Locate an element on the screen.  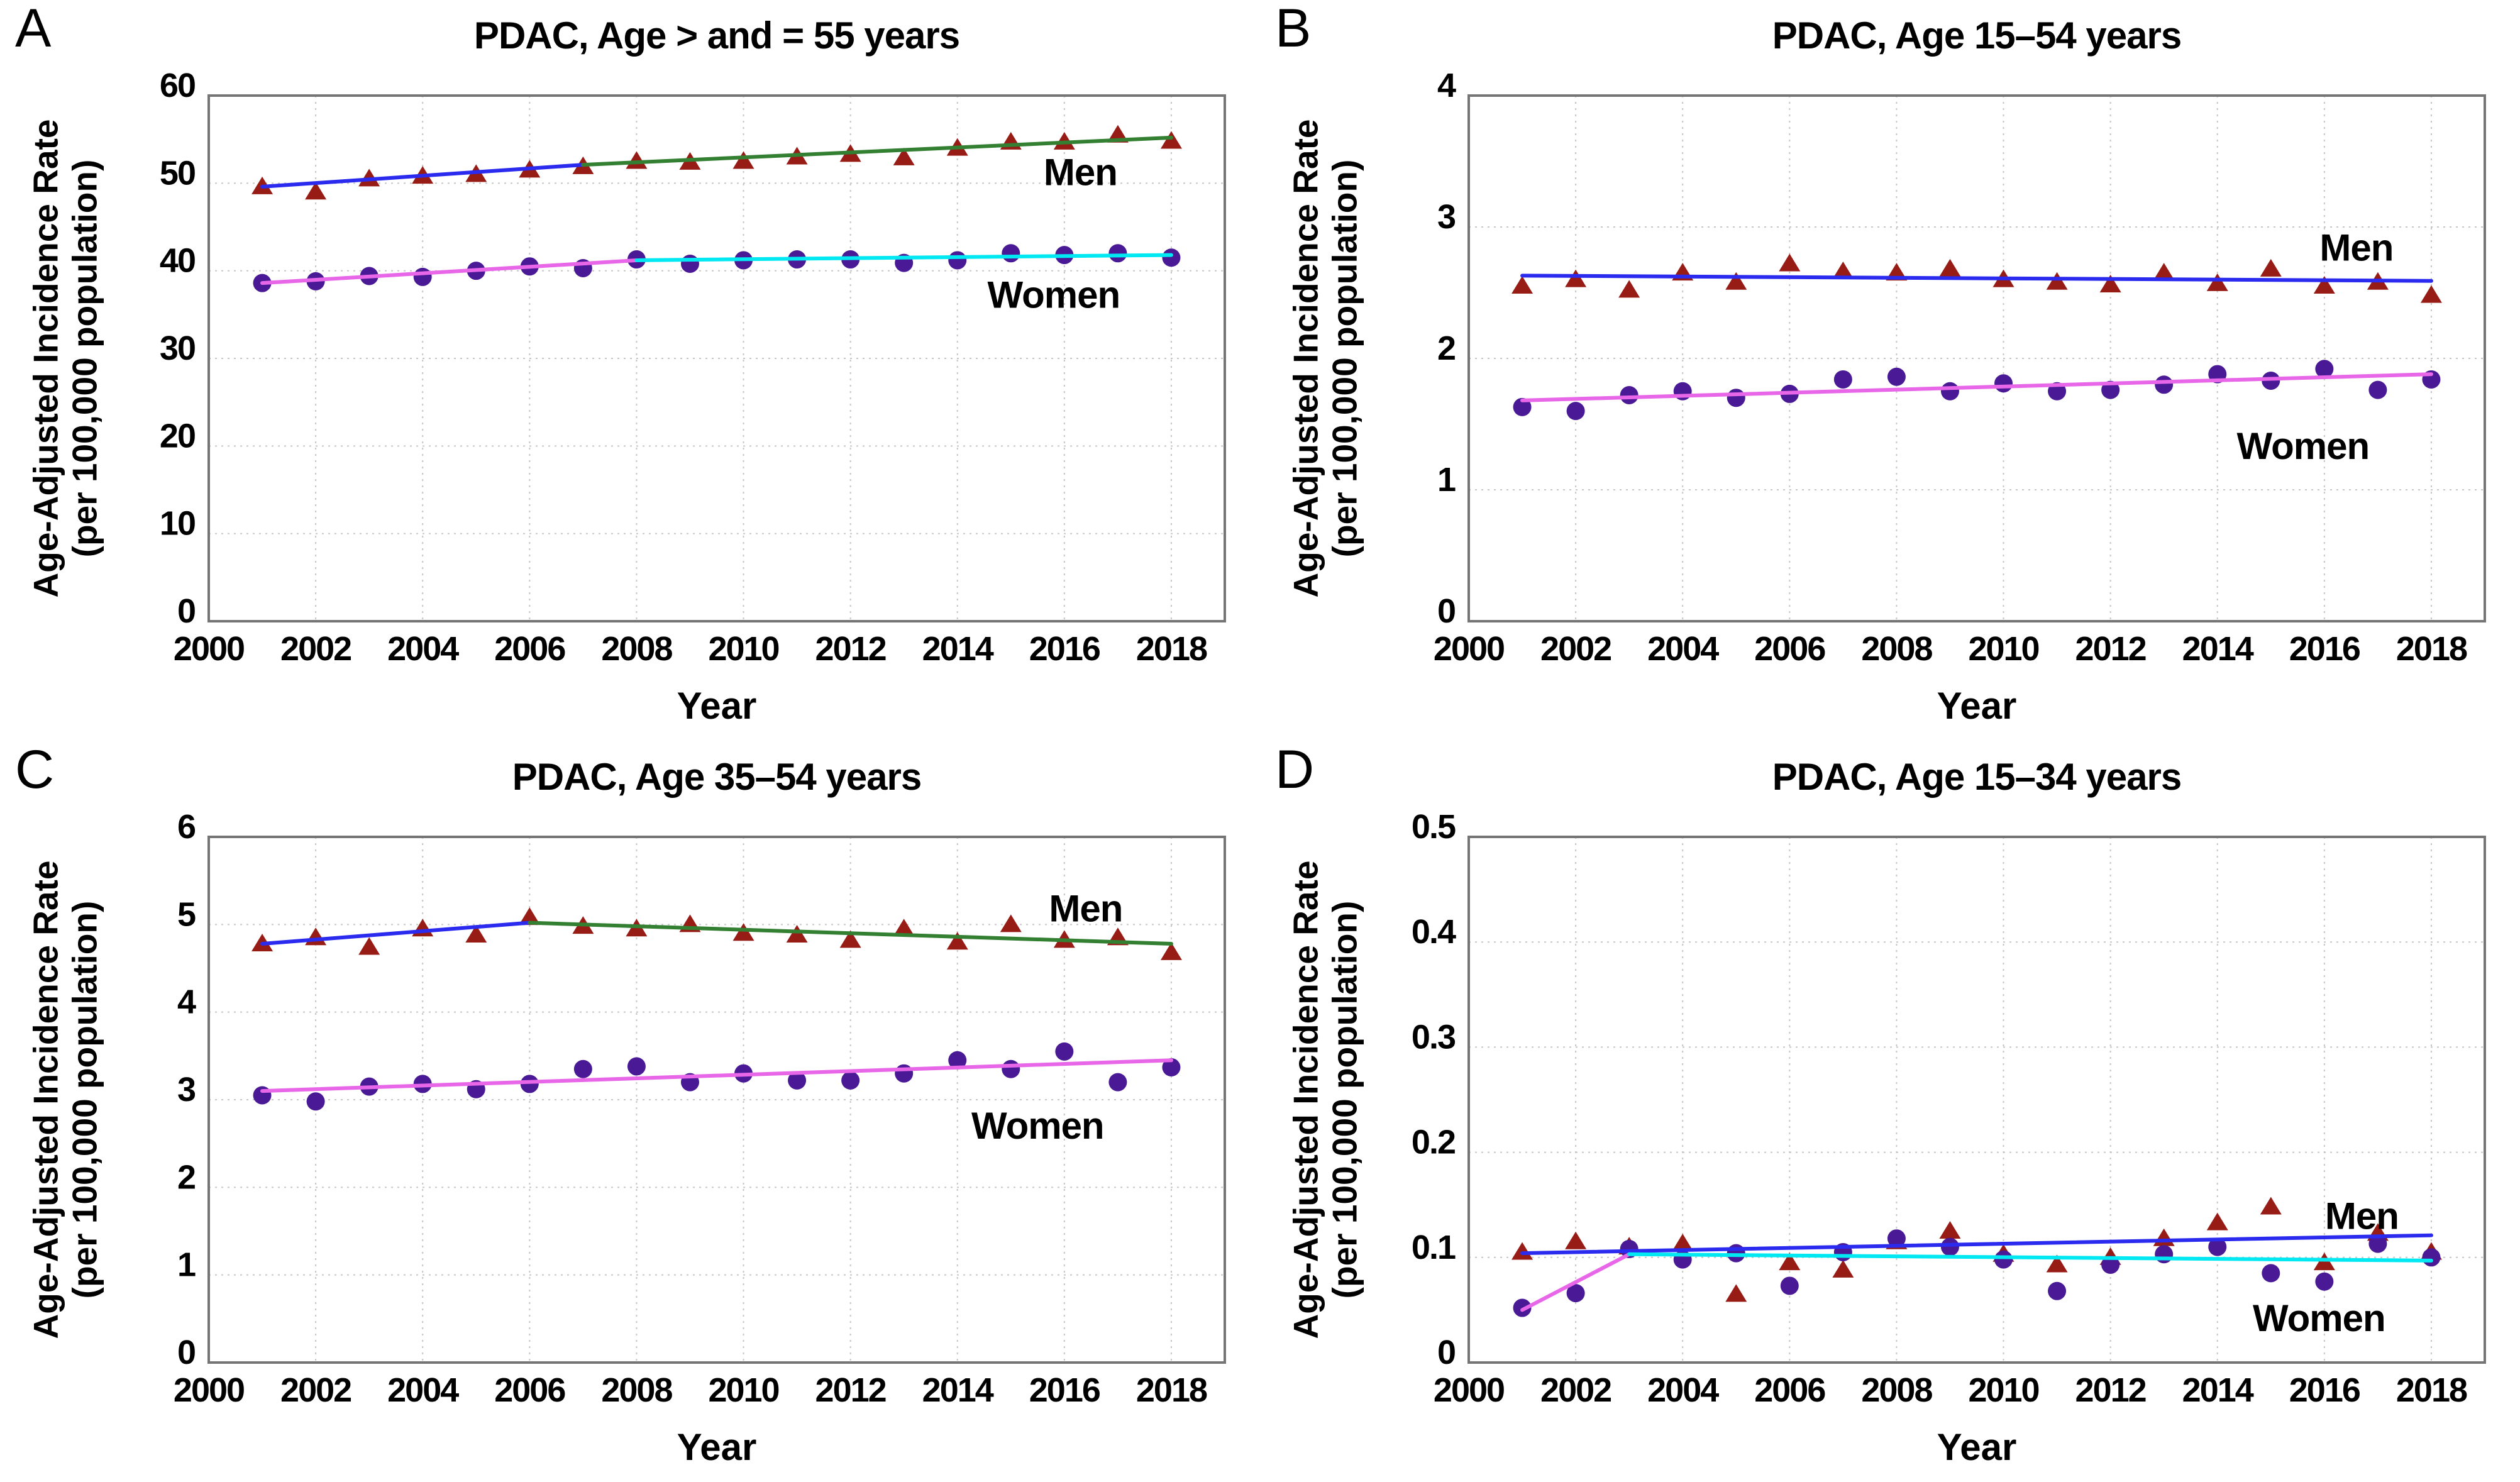
panel-title-c: PDAC, Age 35–54 years is located at coordinates (717, 777).